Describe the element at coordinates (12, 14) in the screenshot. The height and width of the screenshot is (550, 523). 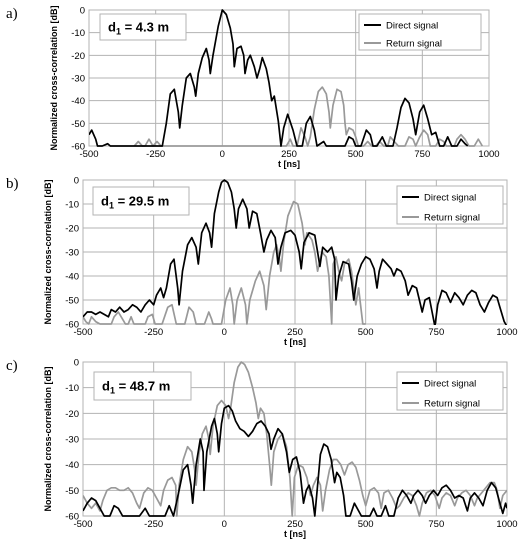
I see `panel-label: a)` at that location.